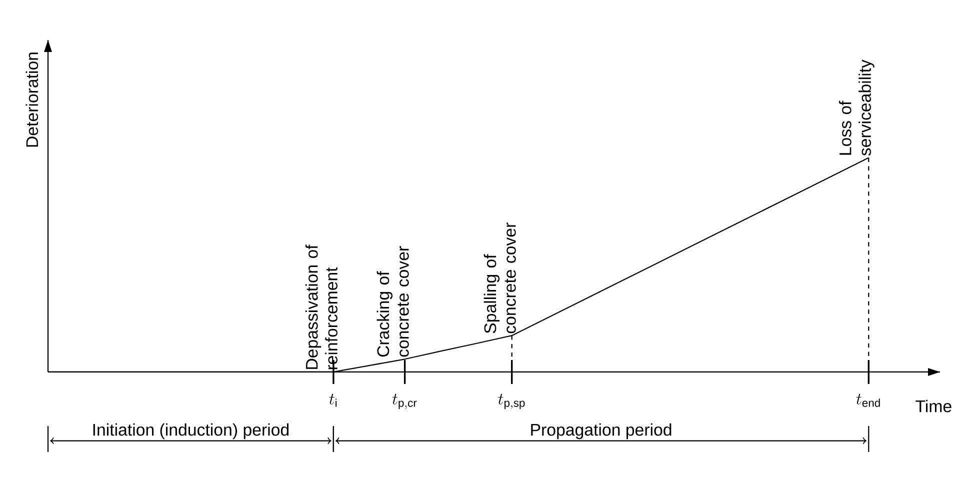 This screenshot has height=483, width=960. What do you see at coordinates (856, 108) in the screenshot?
I see `annotation: Loss of serviceability` at bounding box center [856, 108].